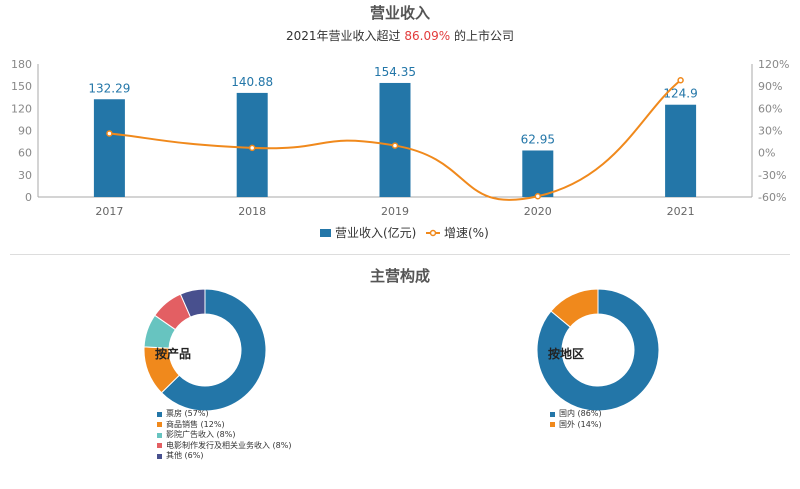  Describe the element at coordinates (538, 173) in the screenshot. I see `bar-2020` at that location.